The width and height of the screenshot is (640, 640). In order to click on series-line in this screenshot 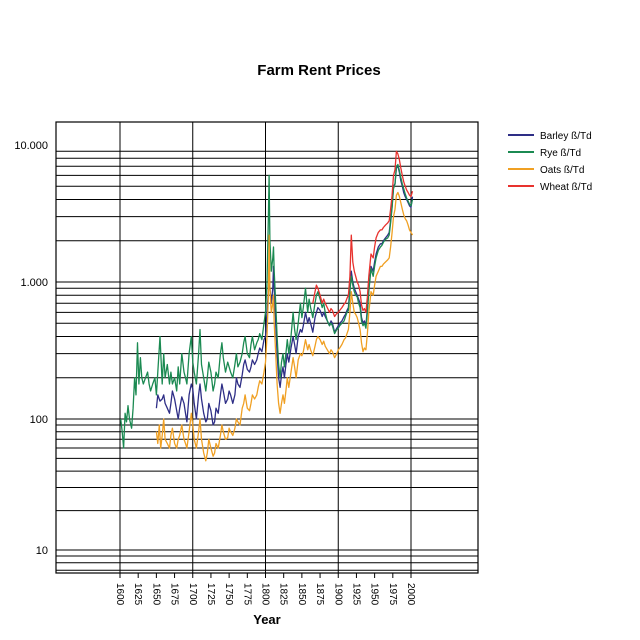, I will do `click(363, 234)`.